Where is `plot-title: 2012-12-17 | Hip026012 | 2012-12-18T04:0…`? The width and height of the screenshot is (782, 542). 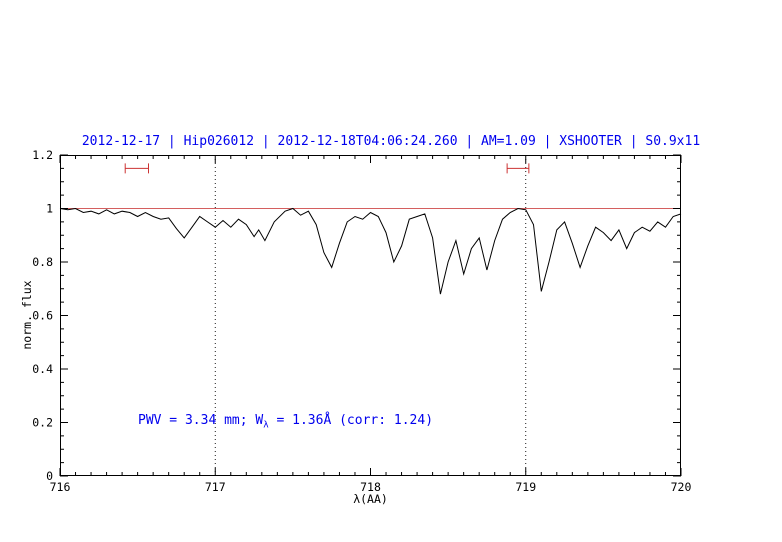
plot-title: 2012-12-17 | Hip026012 | 2012-12-18T04:0… is located at coordinates (391, 141).